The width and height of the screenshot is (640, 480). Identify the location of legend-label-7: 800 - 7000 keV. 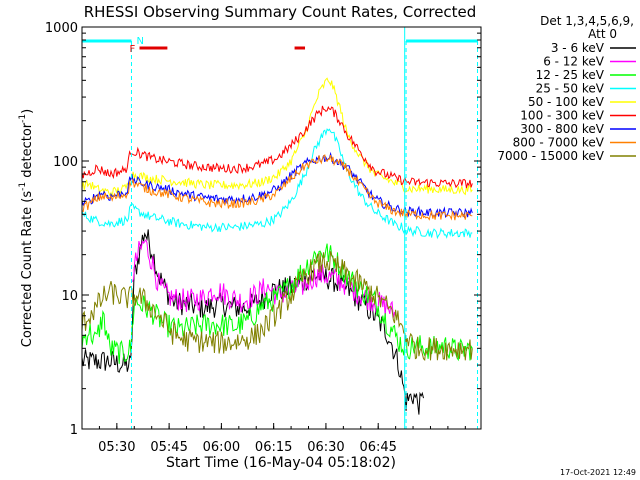
(559, 143).